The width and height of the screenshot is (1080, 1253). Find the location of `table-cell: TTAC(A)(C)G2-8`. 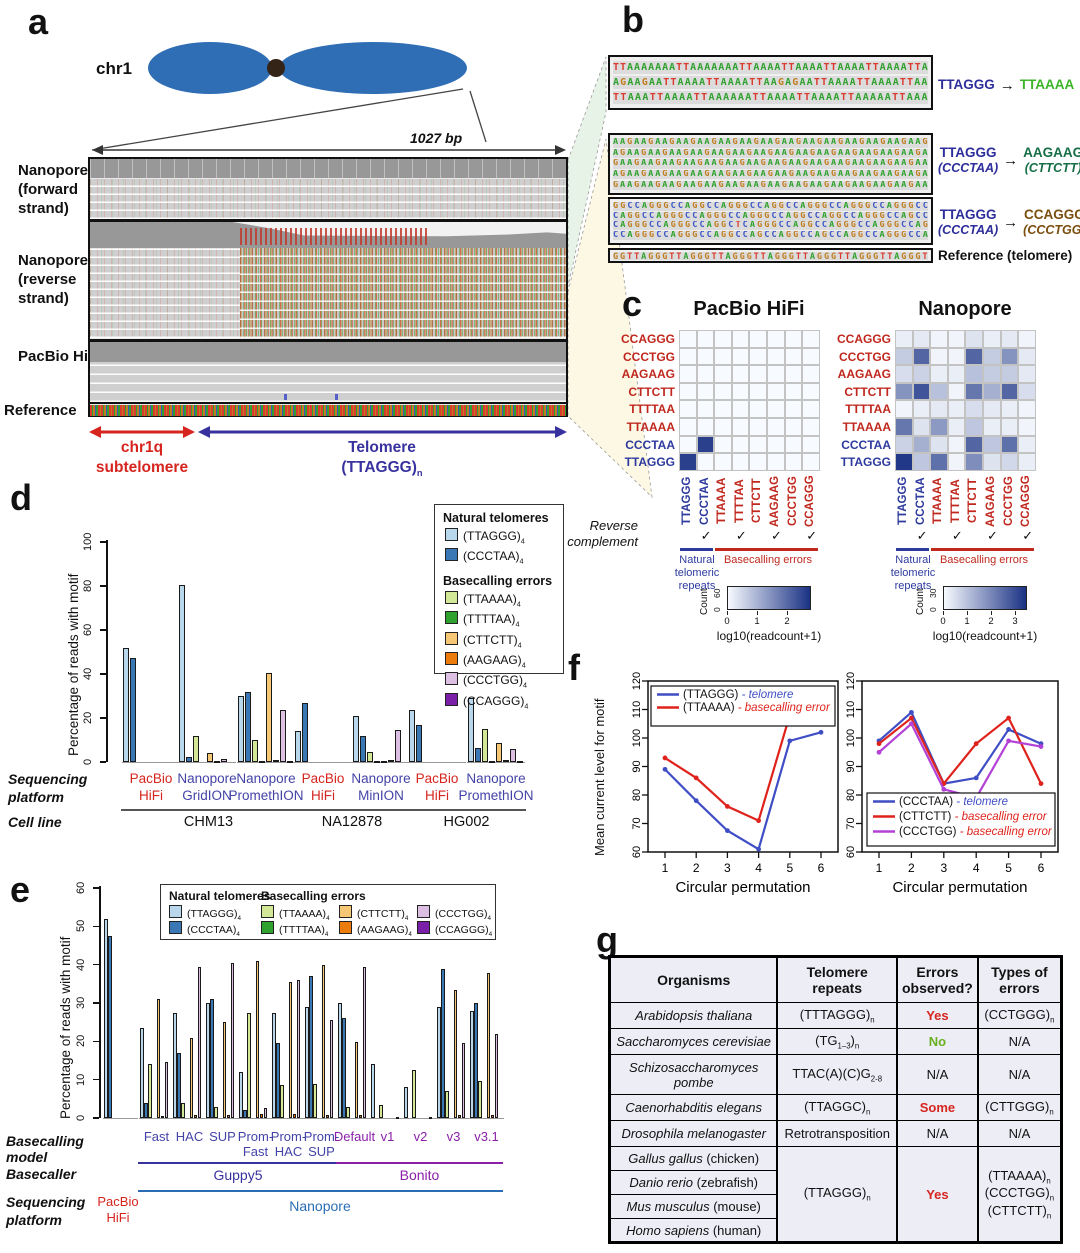

table-cell: TTAC(A)(C)G2-8 is located at coordinates (836, 1074).